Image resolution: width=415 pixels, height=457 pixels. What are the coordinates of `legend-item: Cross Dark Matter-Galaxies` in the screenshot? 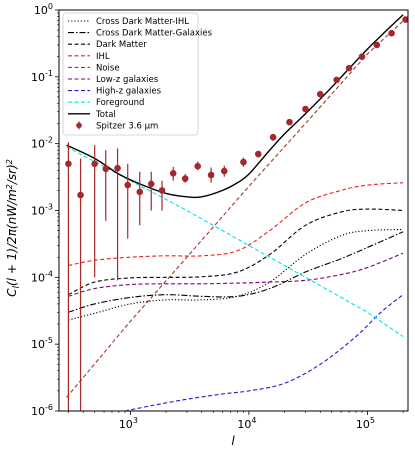 It's located at (140, 34).